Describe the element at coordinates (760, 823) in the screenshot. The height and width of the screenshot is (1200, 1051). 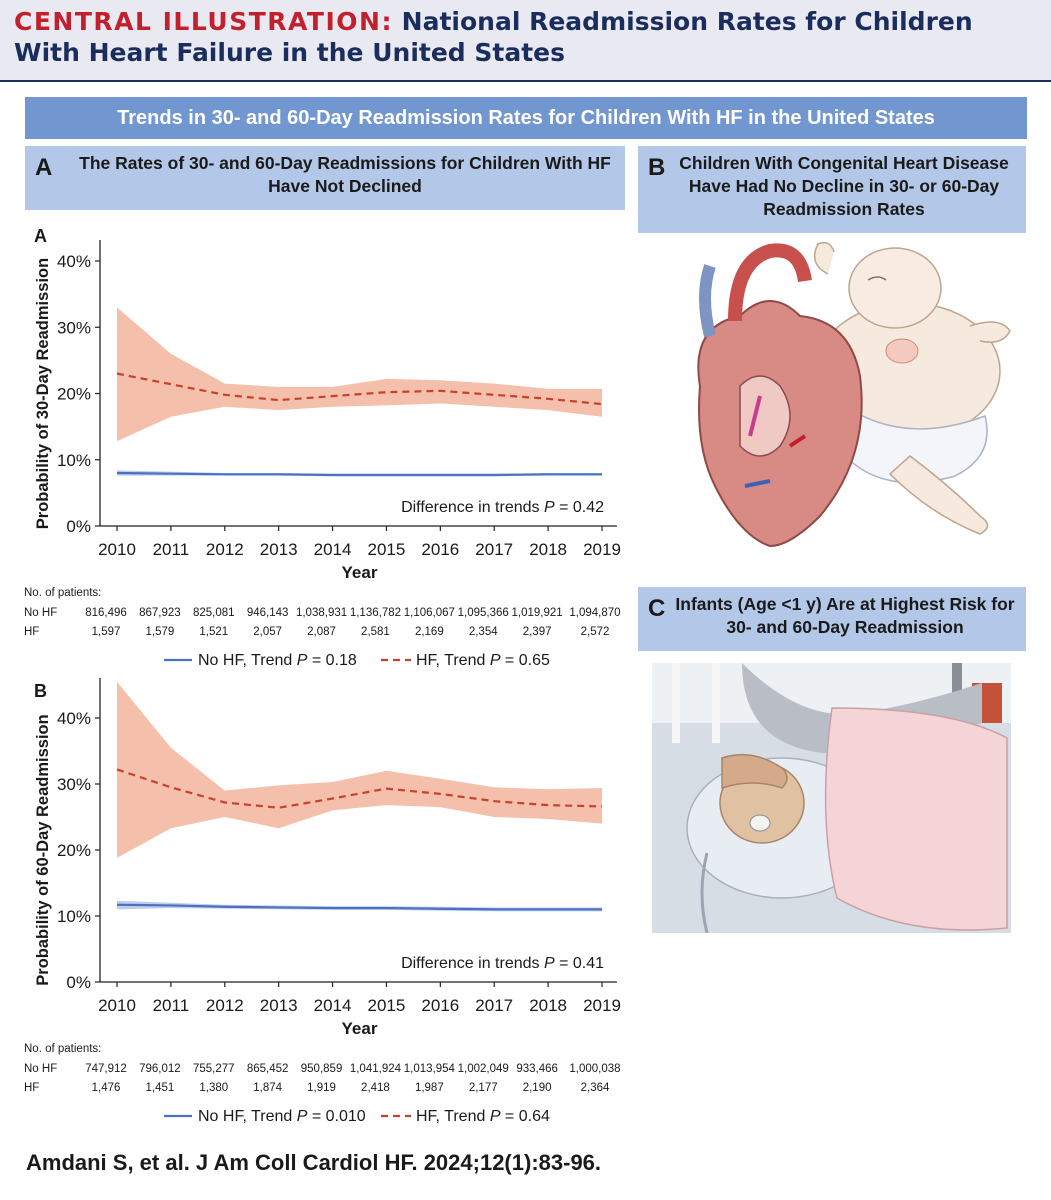
I see `pacifier` at that location.